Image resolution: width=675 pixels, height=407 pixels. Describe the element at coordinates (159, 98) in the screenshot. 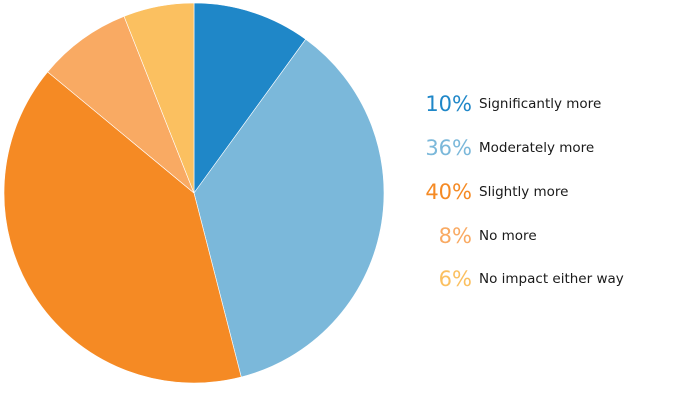

I see `pie-slice-no-impact-either-way` at that location.